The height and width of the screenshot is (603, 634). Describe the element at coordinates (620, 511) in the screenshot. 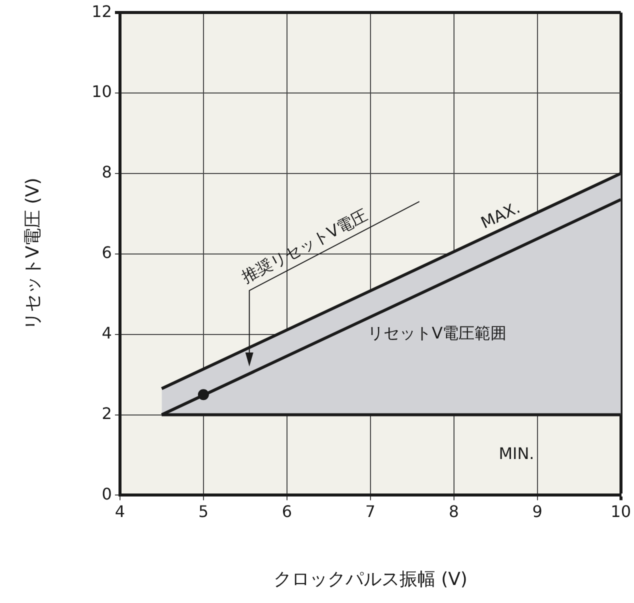

I see `x-tick-label: 10` at that location.